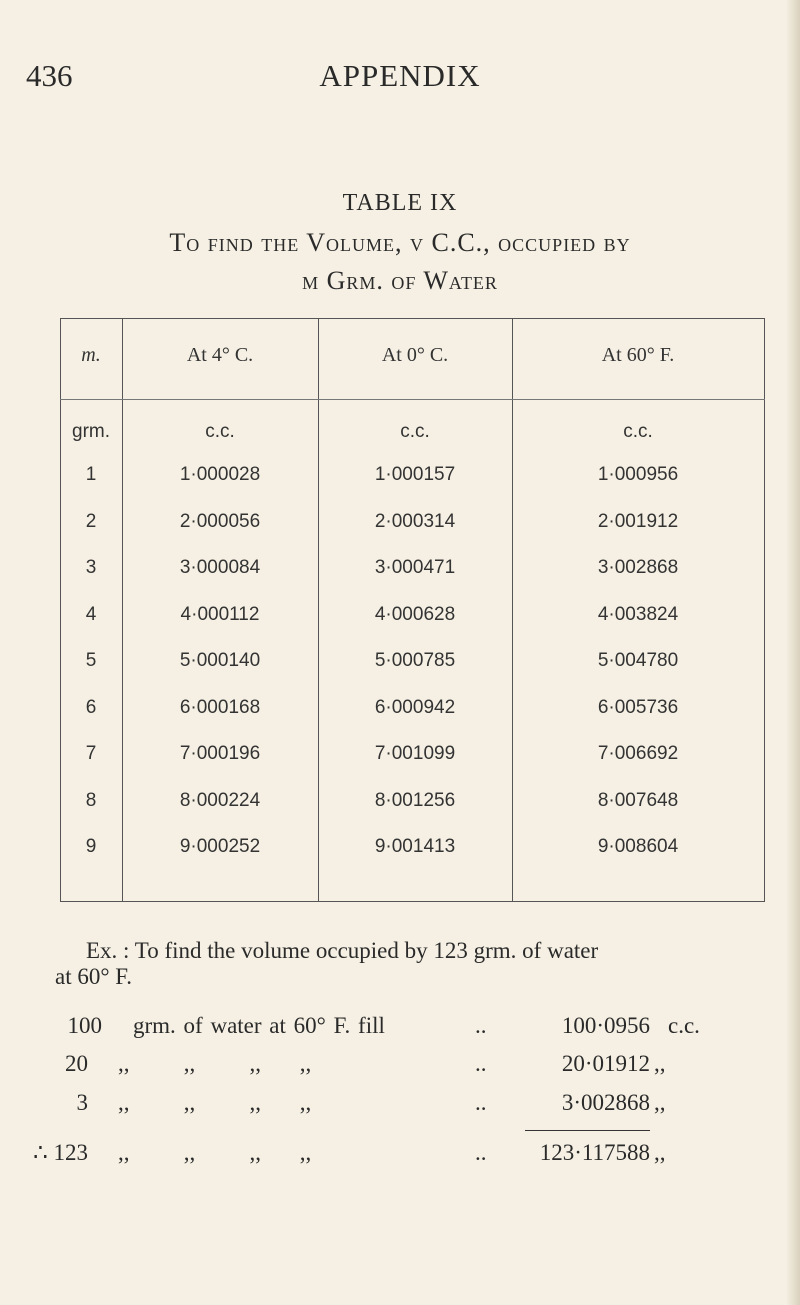 The height and width of the screenshot is (1305, 800). What do you see at coordinates (415, 521) in the screenshot?
I see `table-cell: 2·000314` at bounding box center [415, 521].